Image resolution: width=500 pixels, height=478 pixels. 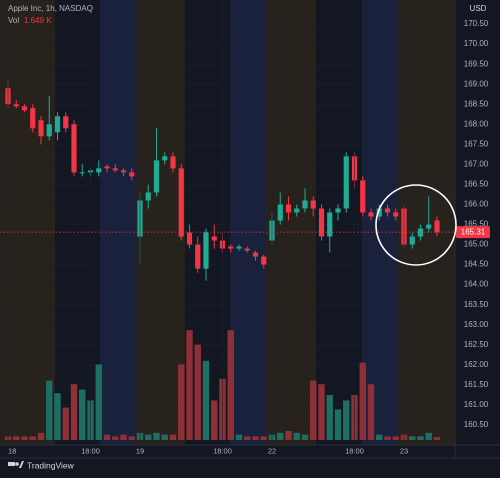 I want to click on volume-legend-name: Vol, so click(x=13, y=20).